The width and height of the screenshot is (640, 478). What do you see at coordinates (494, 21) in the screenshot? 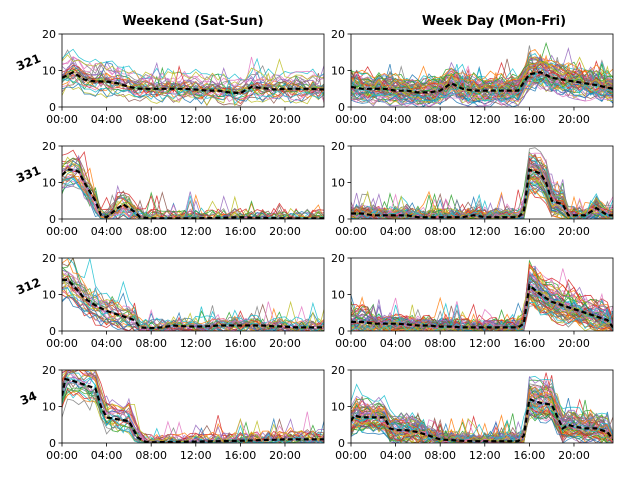
I see `column-title-weekday: Week Day (Mon-Fri)` at bounding box center [494, 21].